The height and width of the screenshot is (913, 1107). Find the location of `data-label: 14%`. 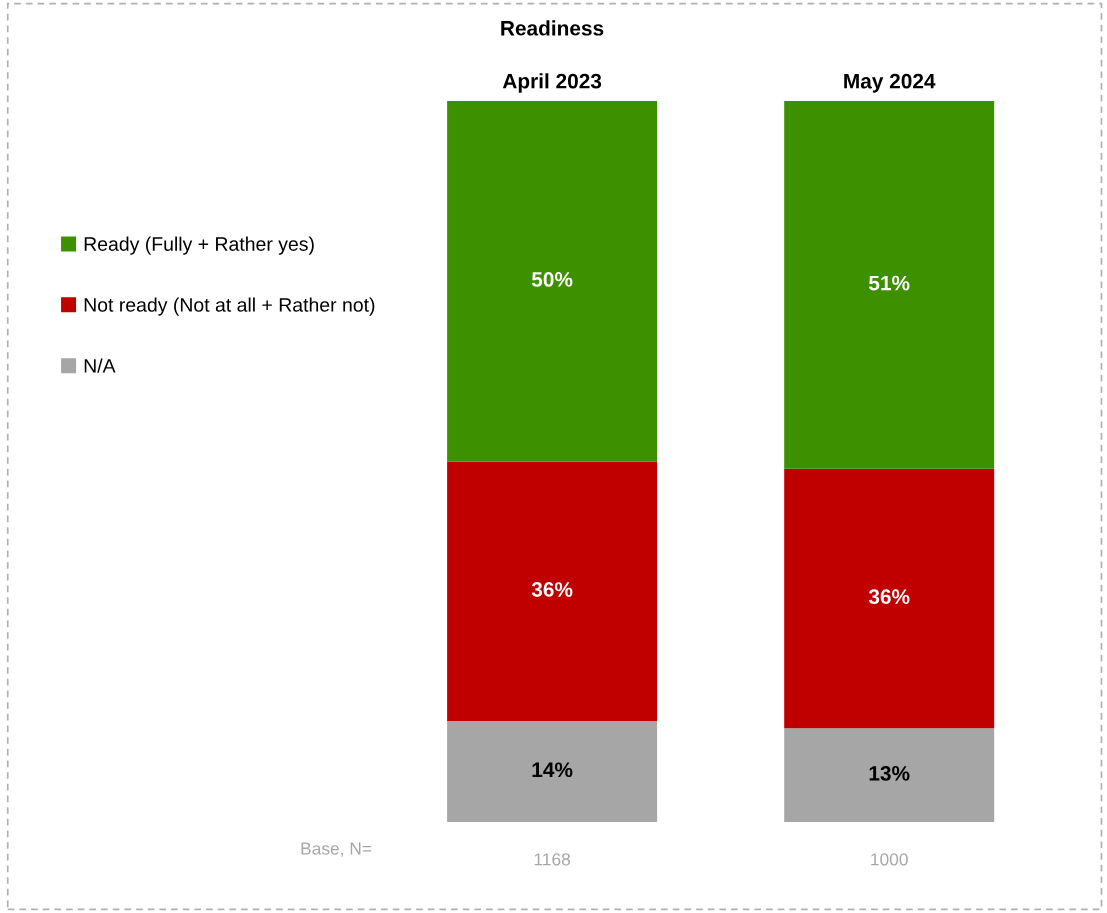

data-label: 14% is located at coordinates (552, 770).